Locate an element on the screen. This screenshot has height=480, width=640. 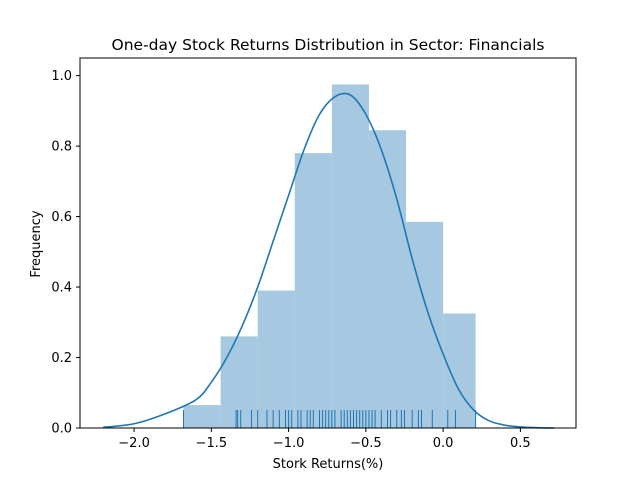
y-tick-label: 0.0 is located at coordinates (61, 429).